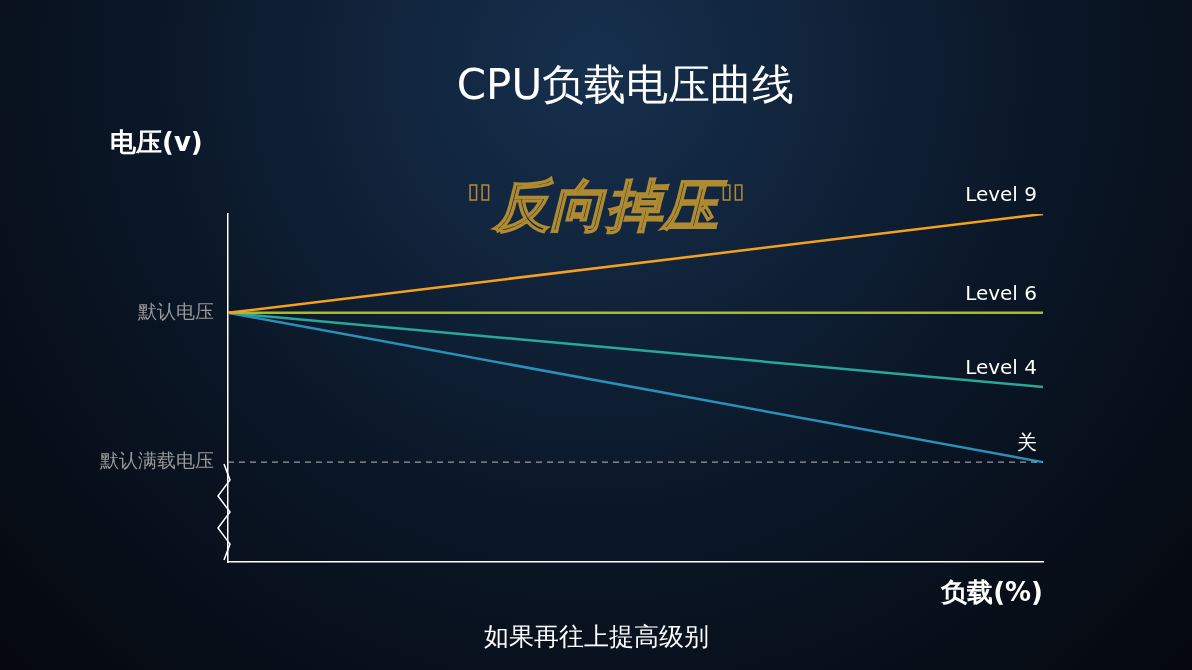  Describe the element at coordinates (1001, 194) in the screenshot. I see `series-label: Level 9` at that location.